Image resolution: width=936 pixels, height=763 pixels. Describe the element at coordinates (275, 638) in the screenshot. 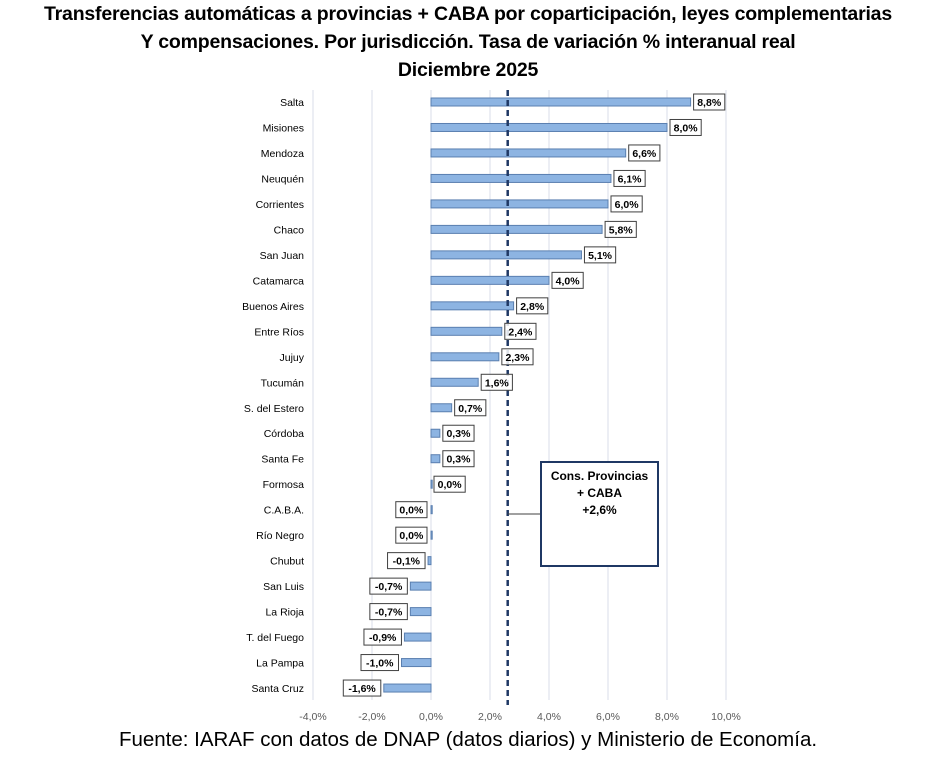

I see `category-label: T. del Fuego` at that location.